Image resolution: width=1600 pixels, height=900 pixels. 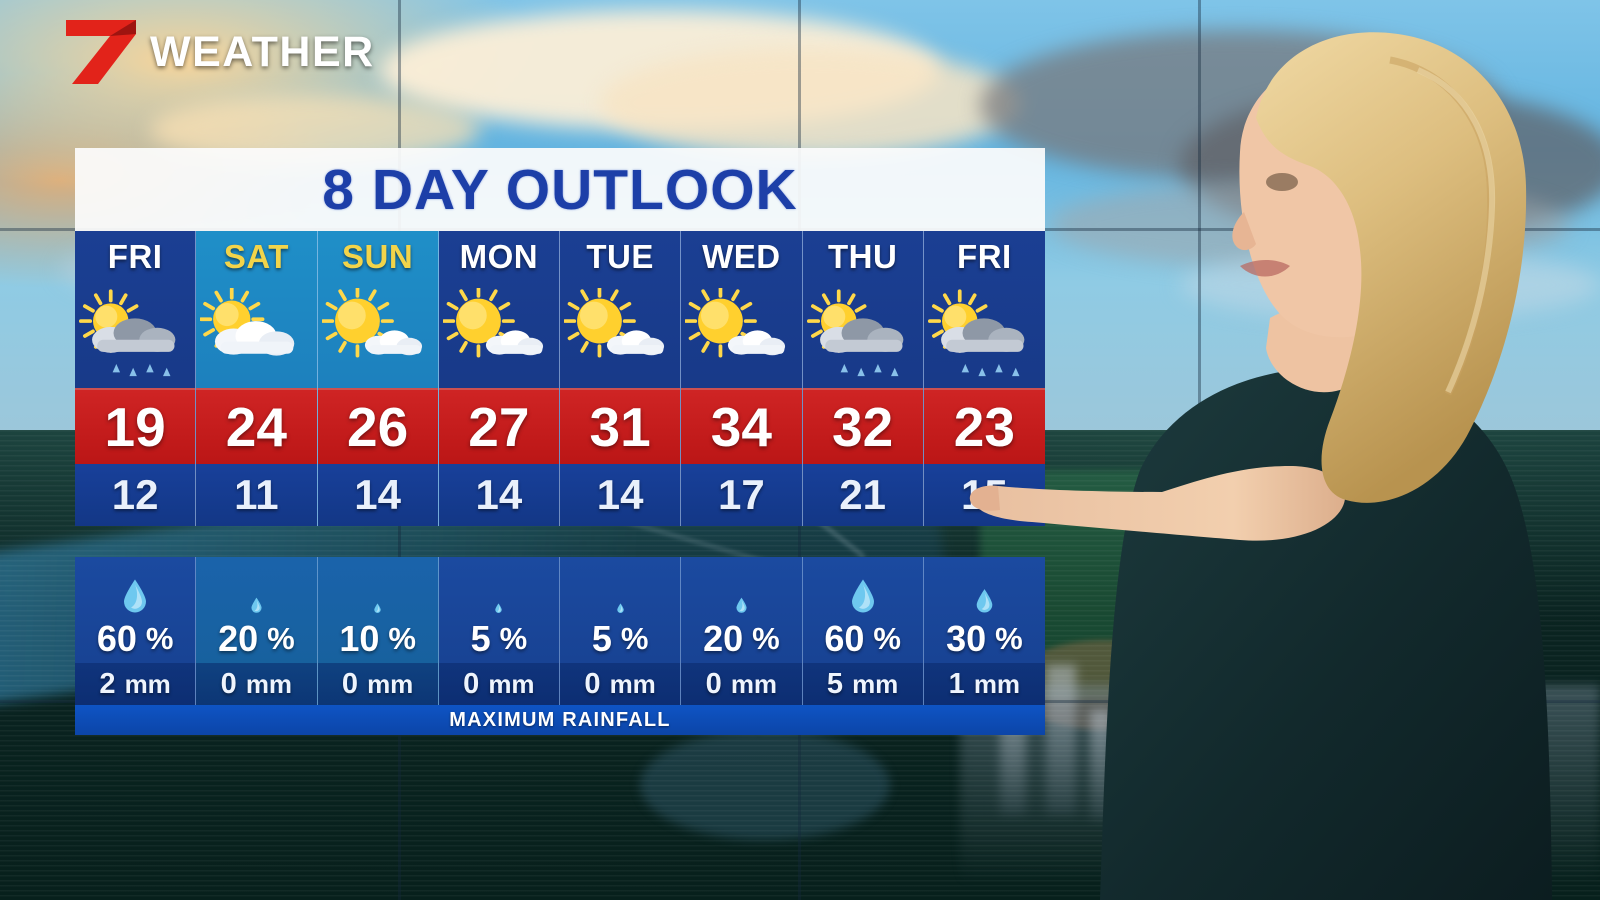 I want to click on sun-behind-cloud-icon, so click(x=256, y=335).